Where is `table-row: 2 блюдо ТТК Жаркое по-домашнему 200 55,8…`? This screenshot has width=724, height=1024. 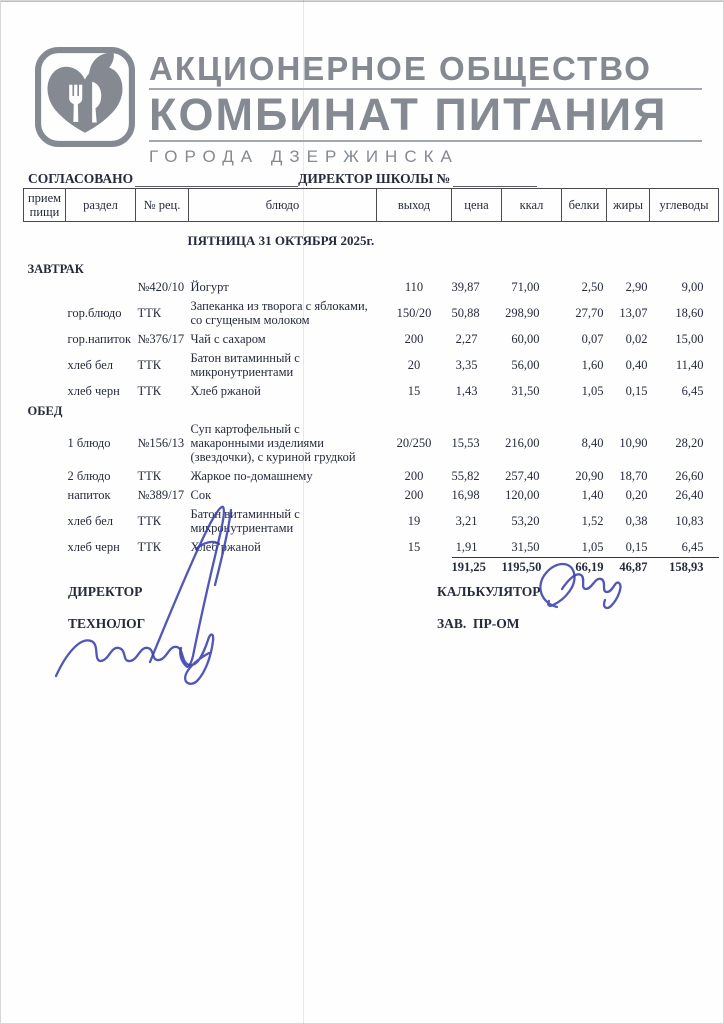 table-row: 2 блюдо ТТК Жаркое по-домашнему 200 55,8… is located at coordinates (385, 476).